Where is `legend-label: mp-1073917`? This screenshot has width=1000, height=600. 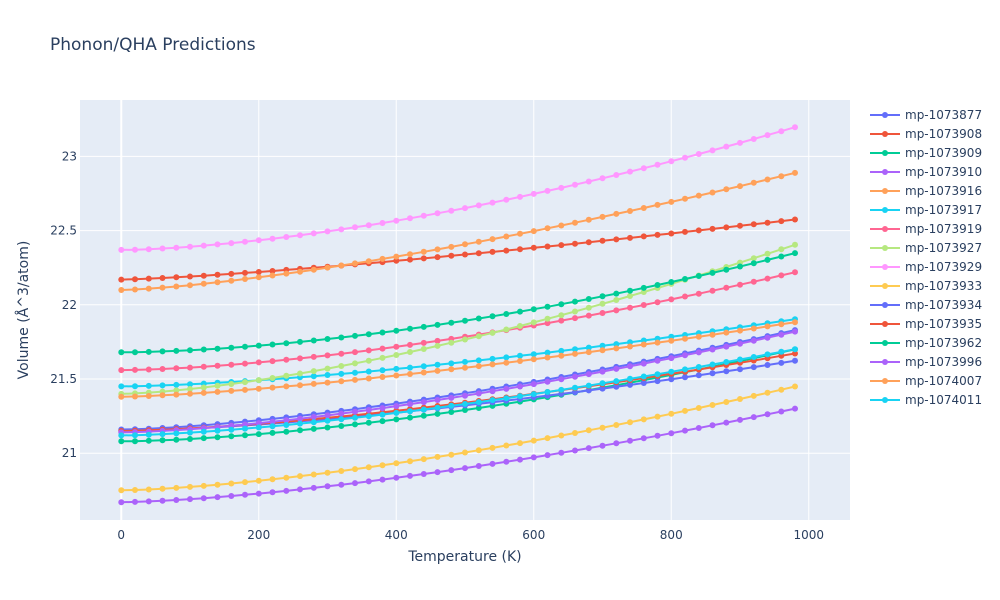
legend-label: mp-1073917 is located at coordinates (943, 210).